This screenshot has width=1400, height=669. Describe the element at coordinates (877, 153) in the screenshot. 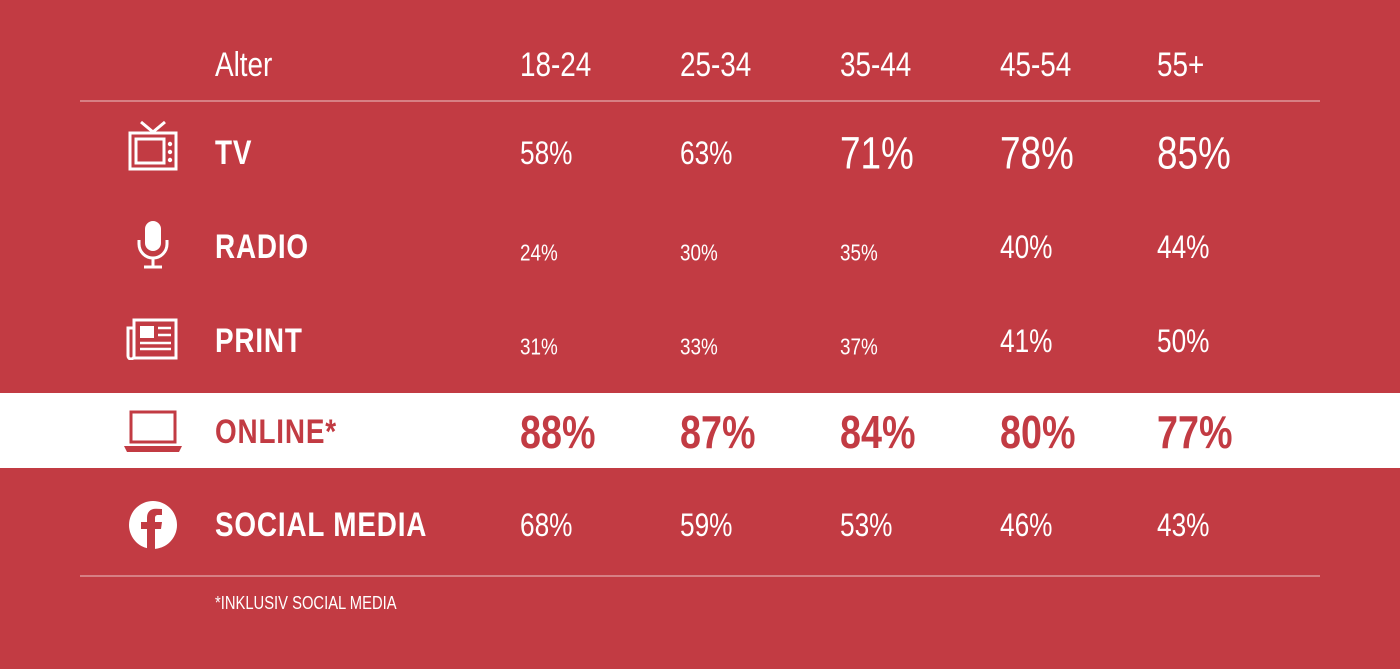

I see `cell-value: 71%` at that location.